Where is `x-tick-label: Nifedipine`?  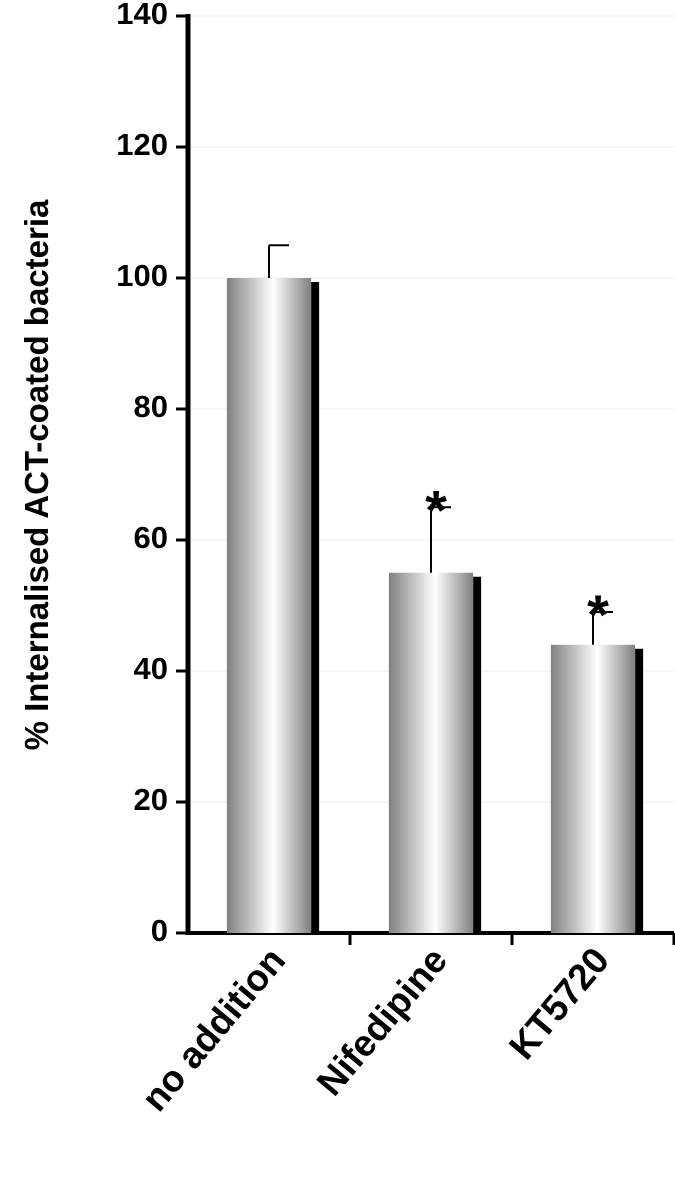
x-tick-label: Nifedipine is located at coordinates (382, 1021).